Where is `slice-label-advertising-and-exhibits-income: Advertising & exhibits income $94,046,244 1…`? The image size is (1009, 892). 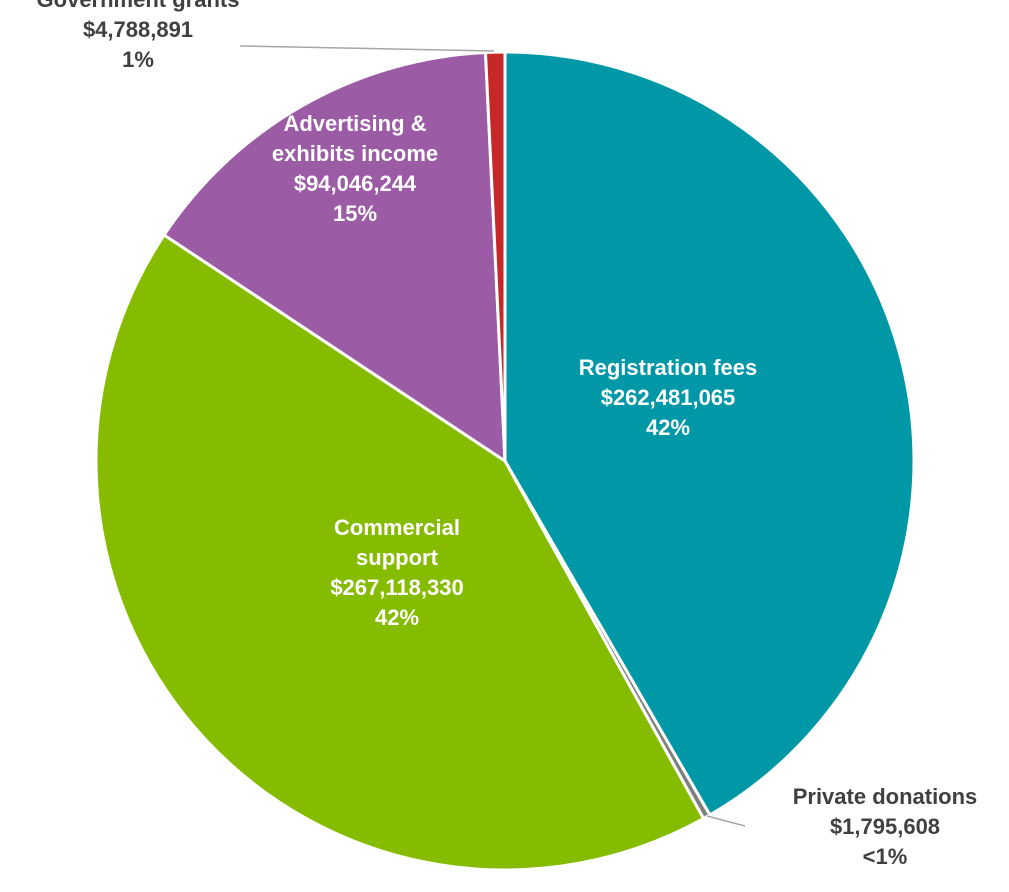
slice-label-advertising-and-exhibits-income: Advertising & exhibits income $94,046,244 1… is located at coordinates (355, 168).